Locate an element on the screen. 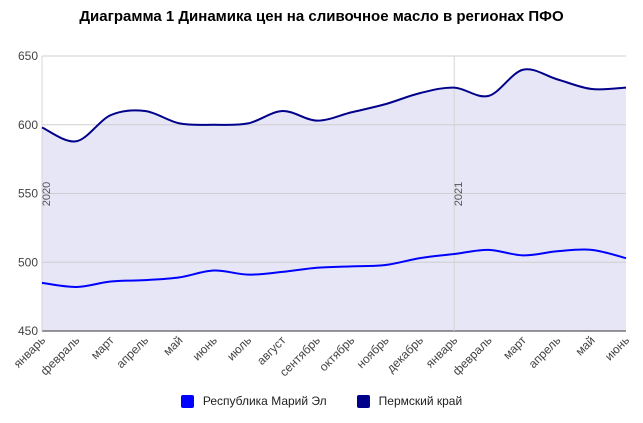 The width and height of the screenshot is (643, 423). y-tick-label: 500 is located at coordinates (28, 262).